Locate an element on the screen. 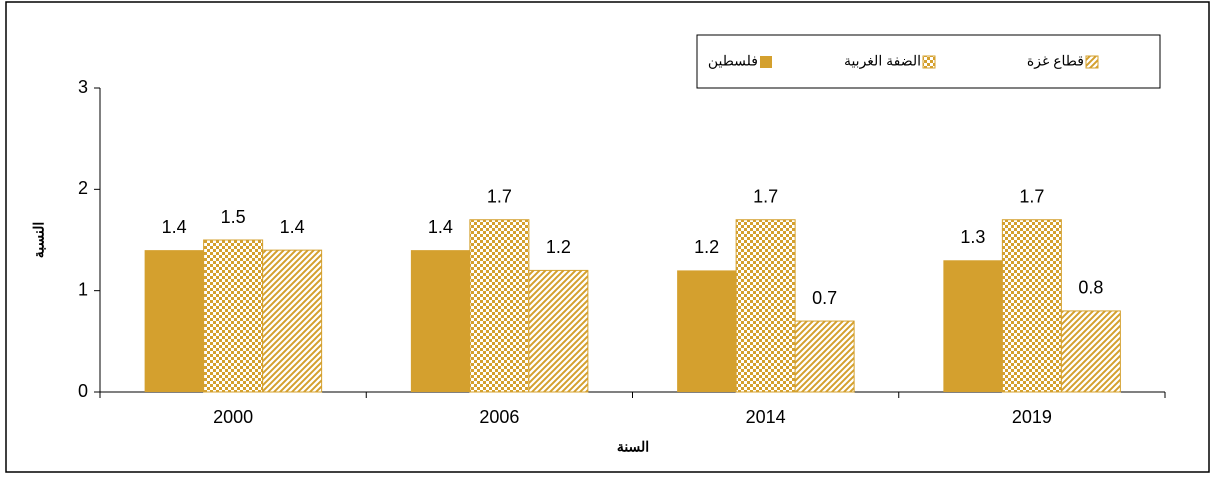 The height and width of the screenshot is (480, 1215). data-label: 1.3 is located at coordinates (972, 237).